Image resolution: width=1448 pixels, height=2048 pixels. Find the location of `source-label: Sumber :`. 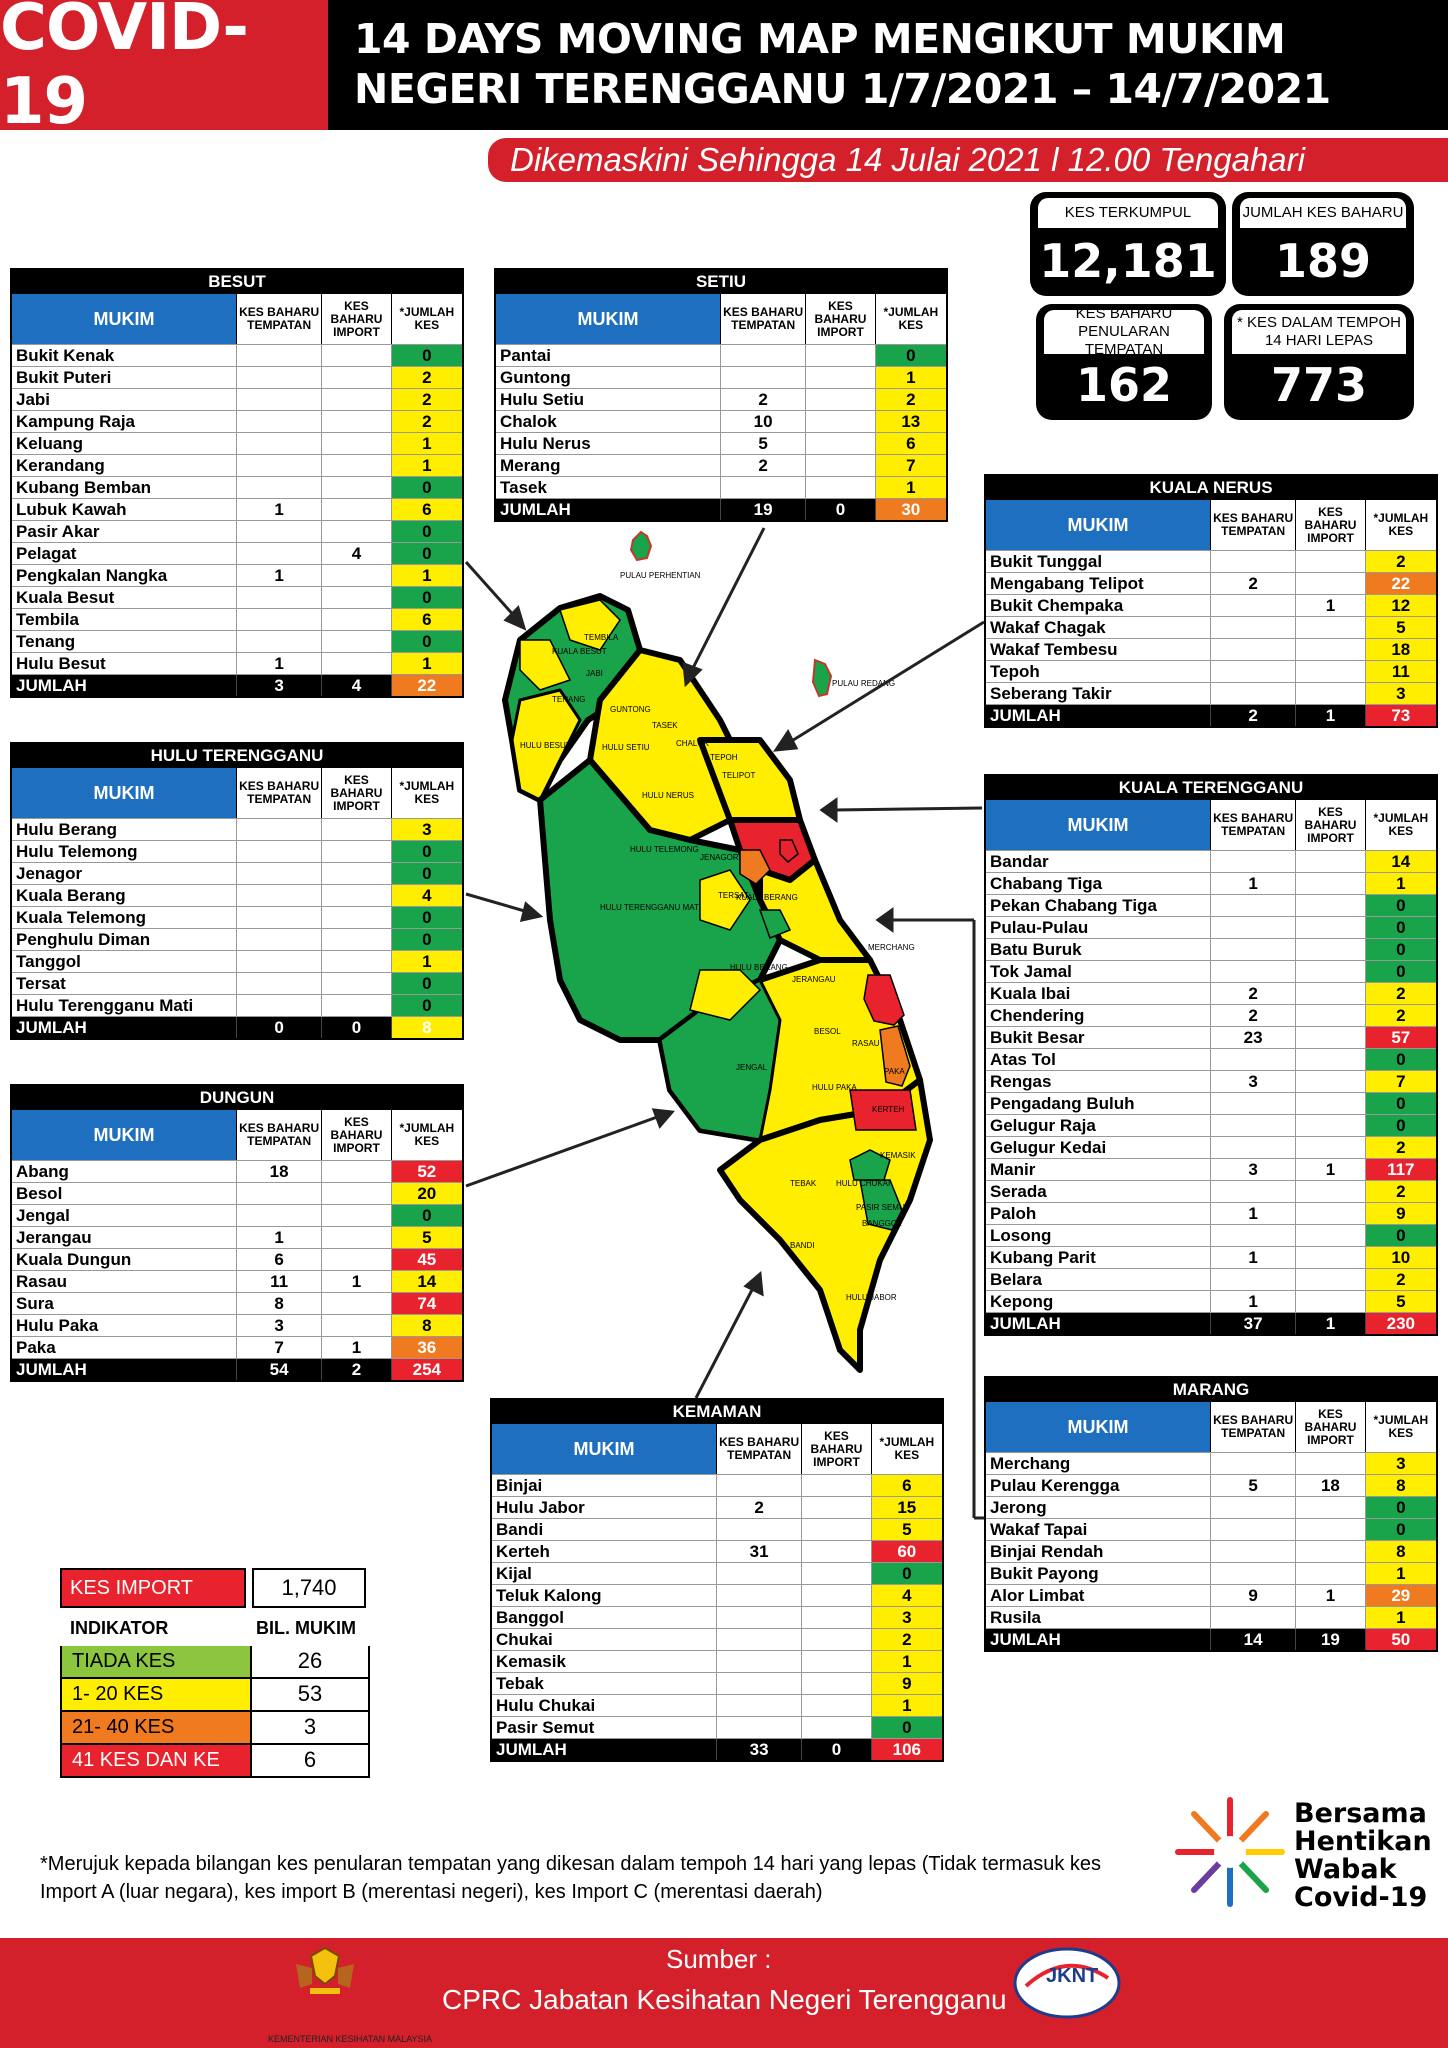

source-label: Sumber : is located at coordinates (719, 1959).